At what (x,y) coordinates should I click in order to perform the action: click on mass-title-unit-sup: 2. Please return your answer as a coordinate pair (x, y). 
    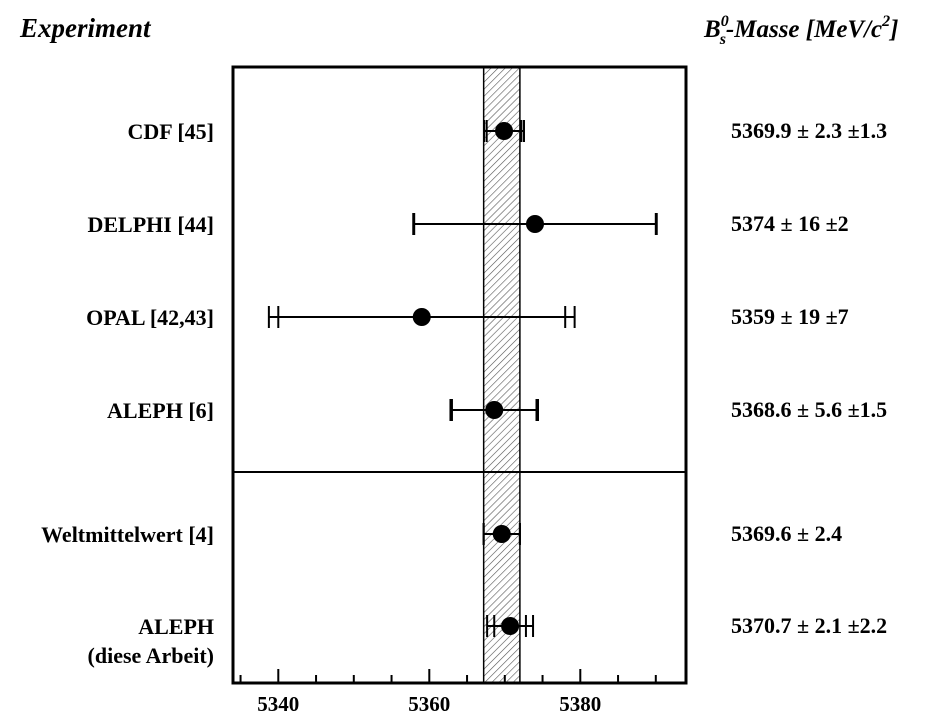
    Looking at the image, I should click on (885, 21).